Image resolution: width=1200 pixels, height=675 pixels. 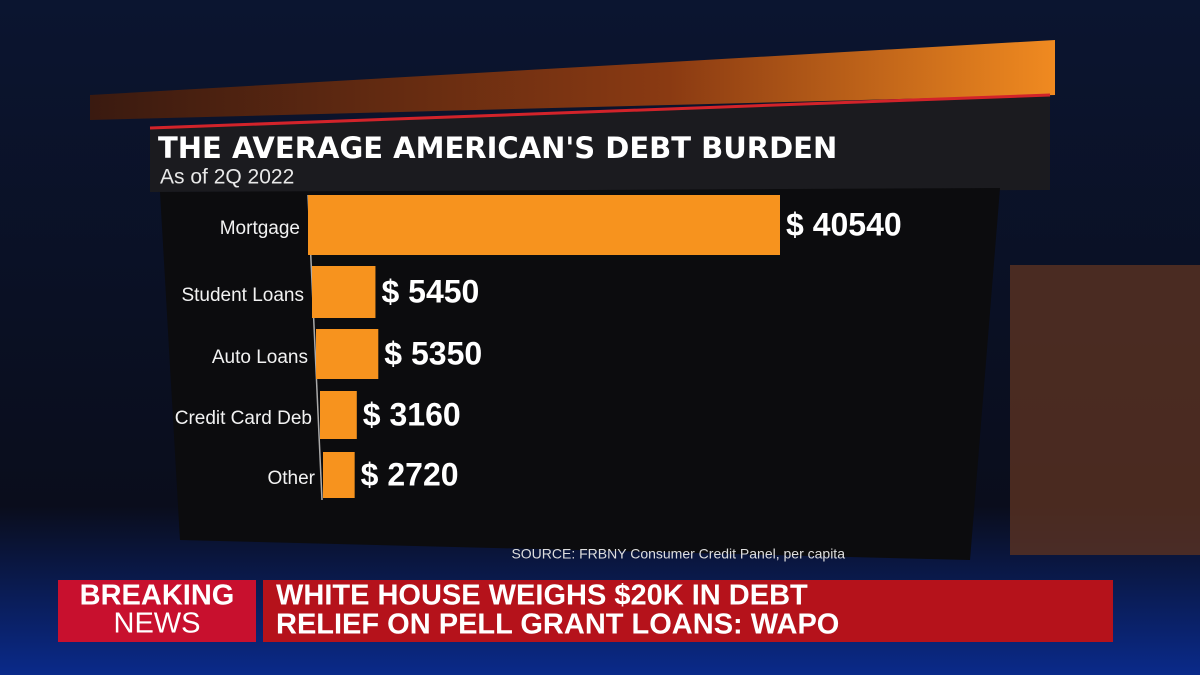 What do you see at coordinates (557, 625) in the screenshot?
I see `headline-line: RELIEF ON PELL GRANT LOANS: WAPO` at bounding box center [557, 625].